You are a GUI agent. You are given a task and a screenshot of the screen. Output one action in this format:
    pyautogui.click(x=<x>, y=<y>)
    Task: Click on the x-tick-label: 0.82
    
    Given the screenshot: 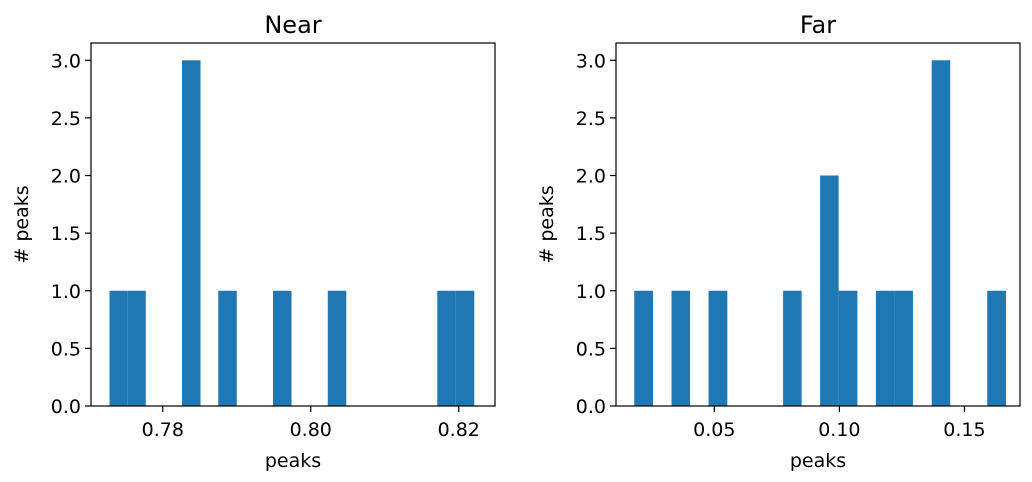 What is the action you would take?
    pyautogui.click(x=459, y=430)
    